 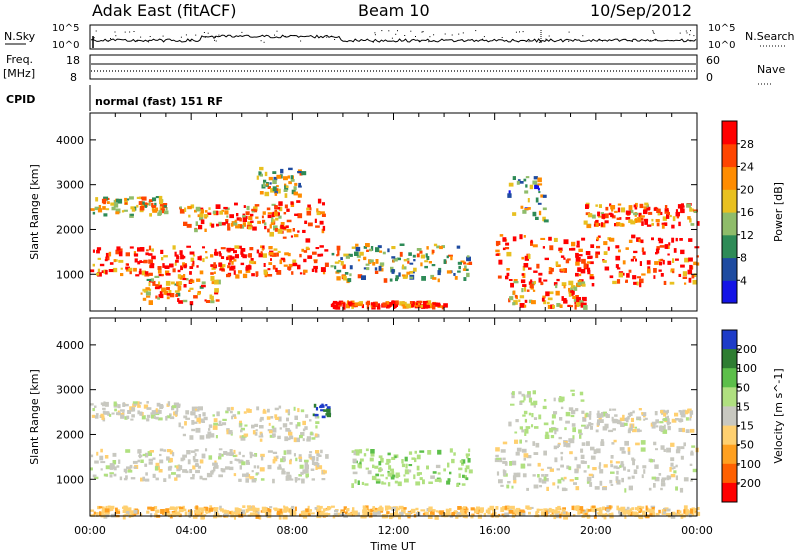 What do you see at coordinates (747, 212) in the screenshot?
I see `power-colorbar-tick-label: 16` at bounding box center [747, 212].